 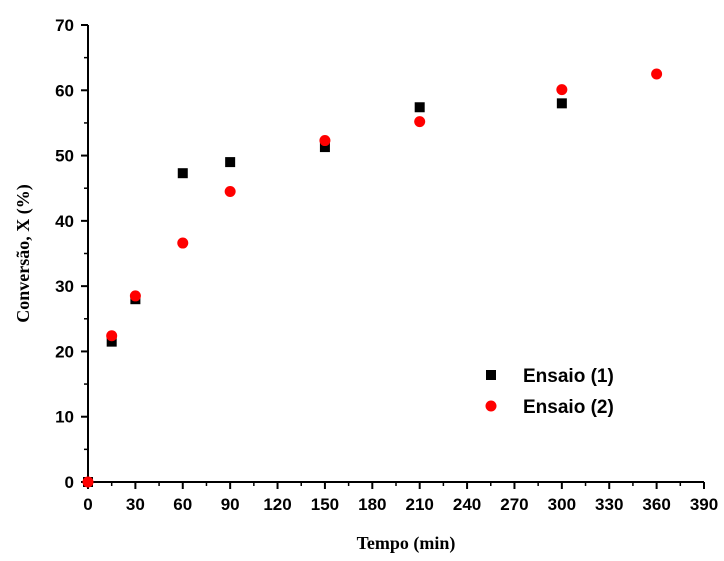 I want to click on x-tick-label: 240, so click(x=467, y=504).